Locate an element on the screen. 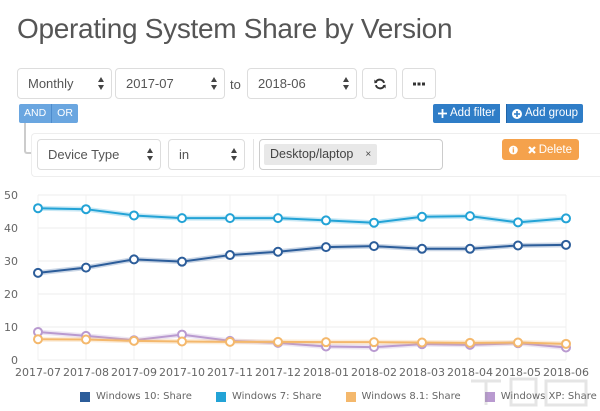  x-tick-label: 2017-12 is located at coordinates (278, 372).